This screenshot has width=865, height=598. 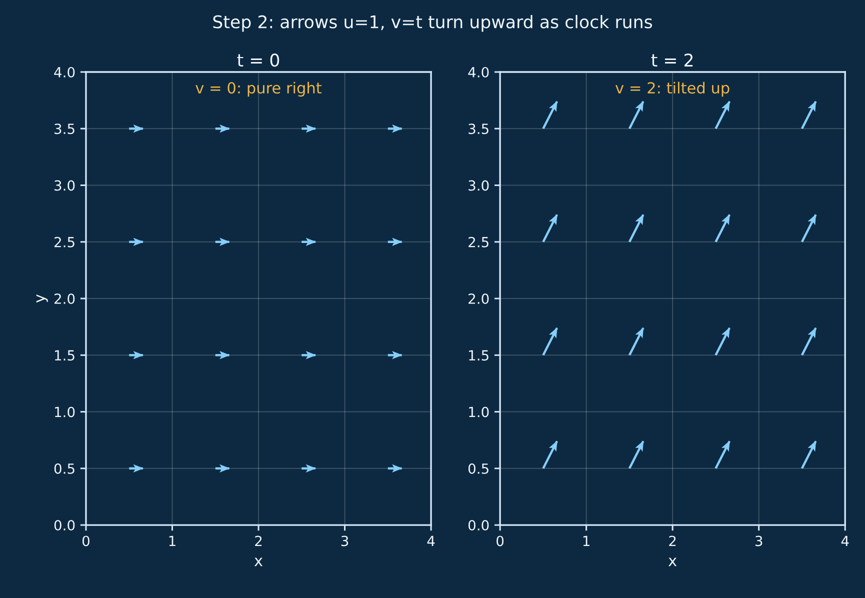 What do you see at coordinates (672, 89) in the screenshot?
I see `annotation: v = 2: tilted up` at bounding box center [672, 89].